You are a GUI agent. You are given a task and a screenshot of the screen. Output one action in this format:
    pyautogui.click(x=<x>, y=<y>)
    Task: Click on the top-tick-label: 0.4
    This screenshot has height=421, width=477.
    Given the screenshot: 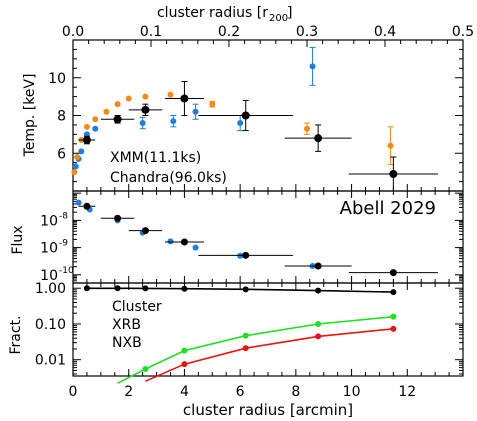 What is the action you would take?
    pyautogui.click(x=385, y=32)
    